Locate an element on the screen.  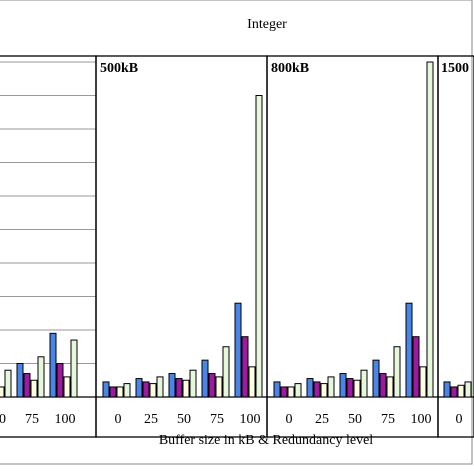
panel-label: 500kB is located at coordinates (119, 68).